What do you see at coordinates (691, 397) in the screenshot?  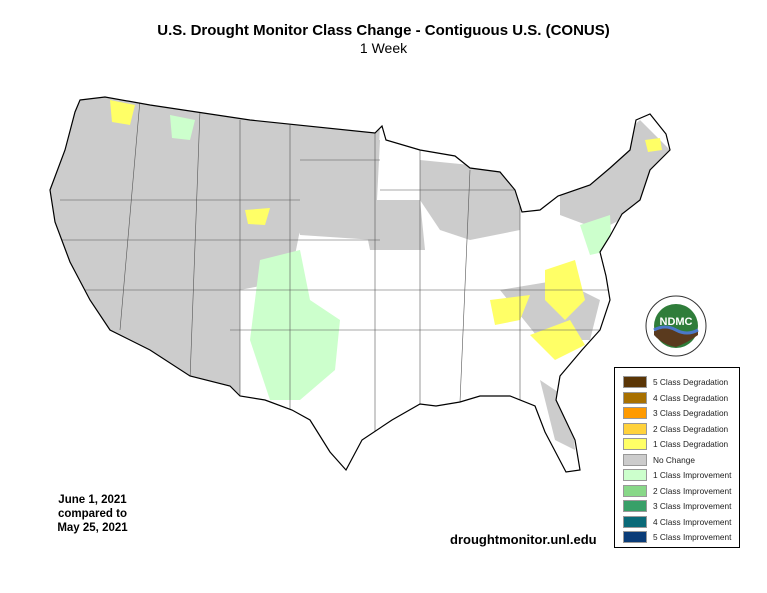 I see `legend-label: 4 Class Degradation` at bounding box center [691, 397].